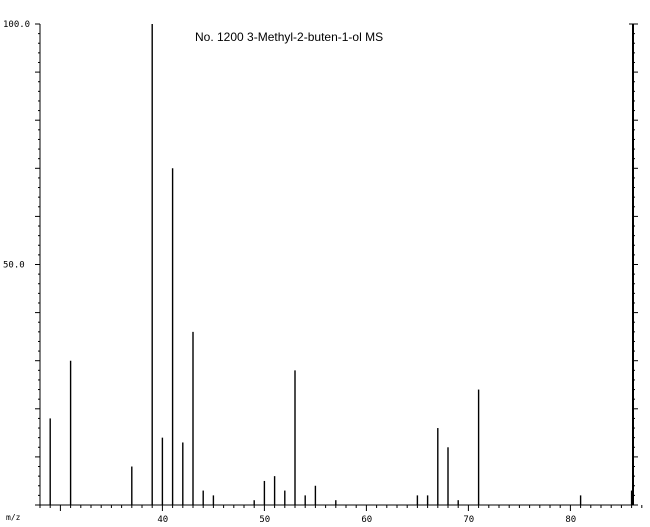 Image resolution: width=650 pixels, height=527 pixels. Describe the element at coordinates (468, 520) in the screenshot. I see `x-tick-label: 70` at that location.